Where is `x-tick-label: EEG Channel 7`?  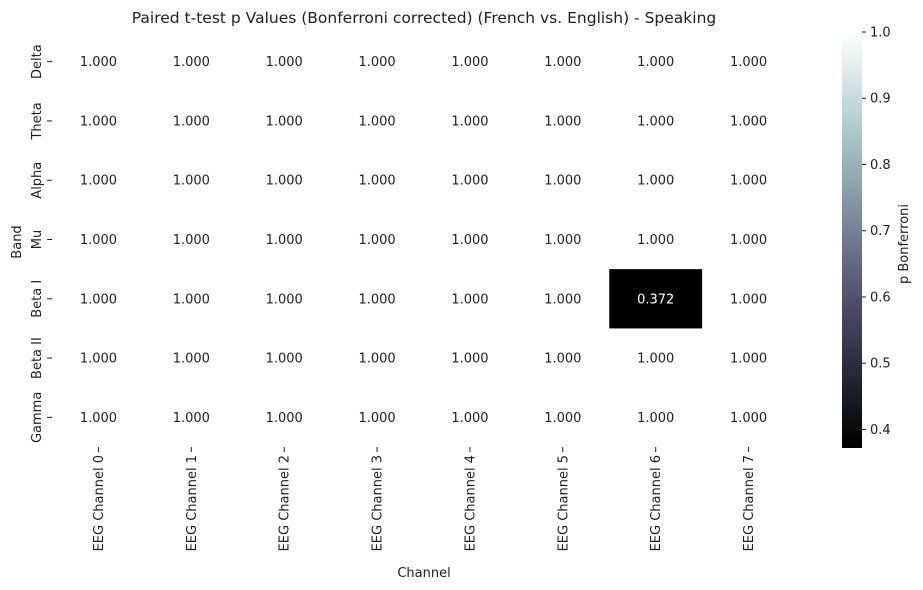 x-tick-label: EEG Channel 7 is located at coordinates (749, 503).